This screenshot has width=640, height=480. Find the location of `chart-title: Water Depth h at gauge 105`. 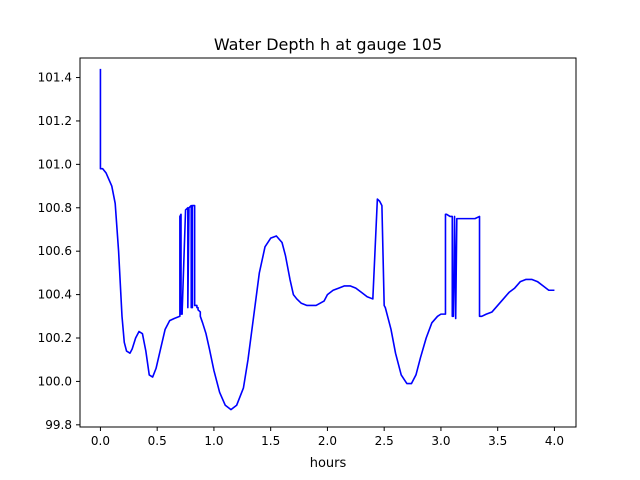

chart-title: Water Depth h at gauge 105 is located at coordinates (328, 44).